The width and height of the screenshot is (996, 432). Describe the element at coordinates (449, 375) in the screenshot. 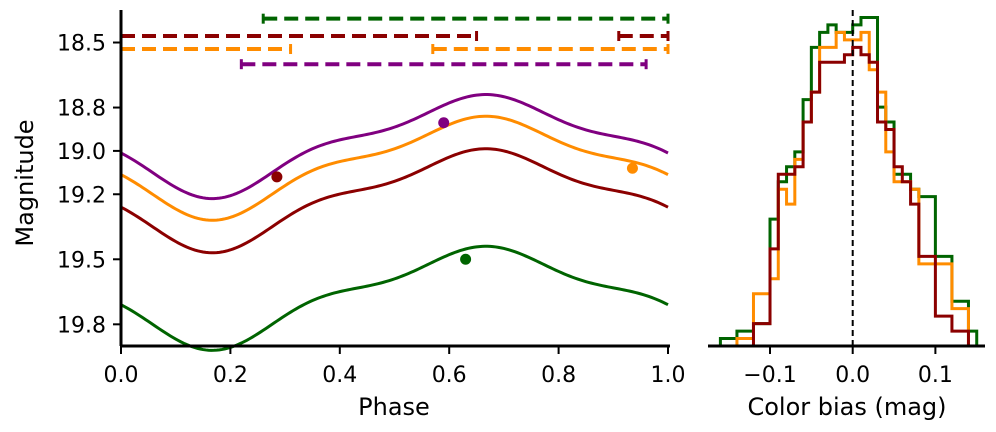

I see `x-tick-label: 0.6` at that location.